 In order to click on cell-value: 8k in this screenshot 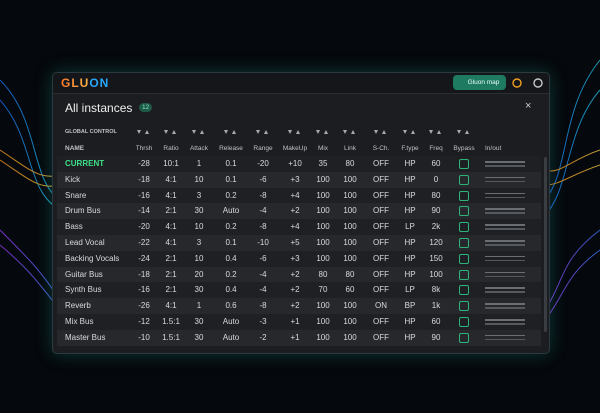, I will do `click(436, 290)`.